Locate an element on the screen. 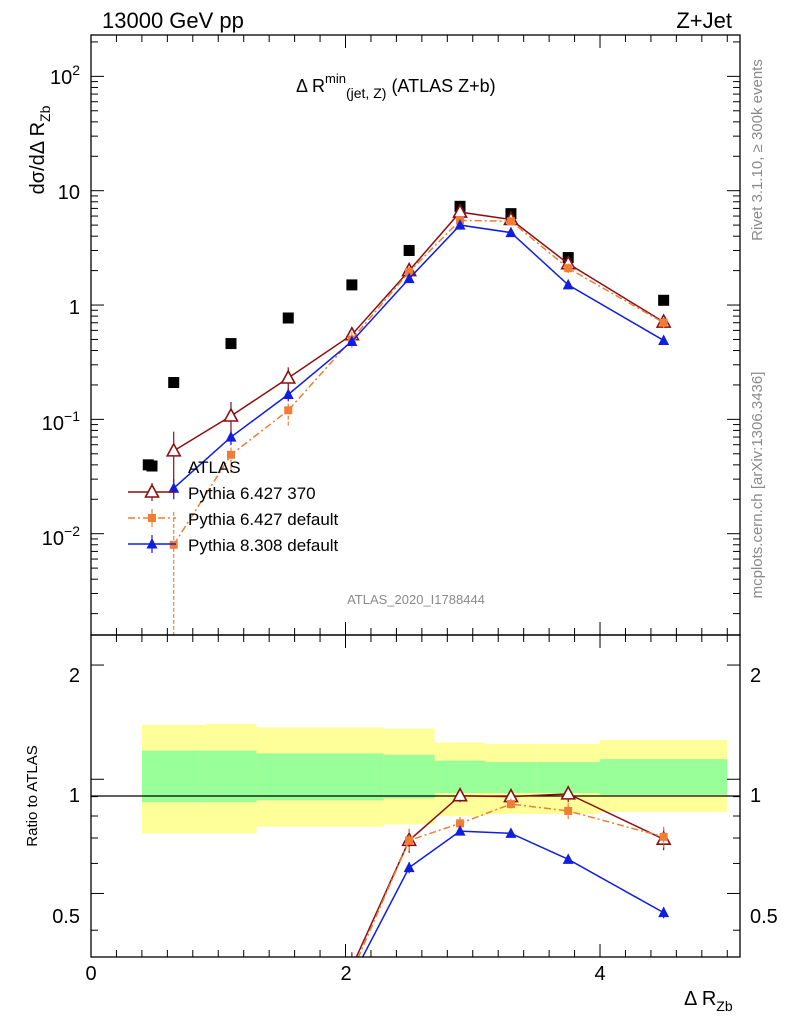 The height and width of the screenshot is (1024, 786). x-tick-label-4: 4 is located at coordinates (599, 974).